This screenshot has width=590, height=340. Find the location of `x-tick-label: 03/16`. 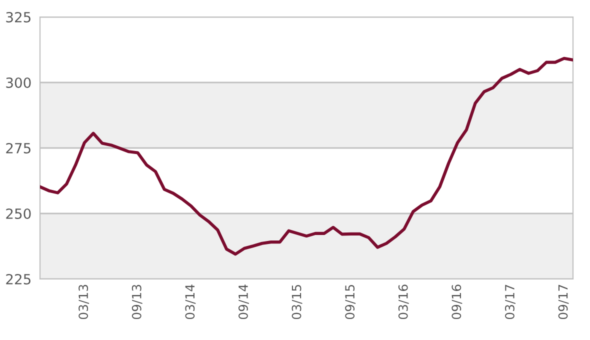

x-tick-label: 03/16 is located at coordinates (403, 302).